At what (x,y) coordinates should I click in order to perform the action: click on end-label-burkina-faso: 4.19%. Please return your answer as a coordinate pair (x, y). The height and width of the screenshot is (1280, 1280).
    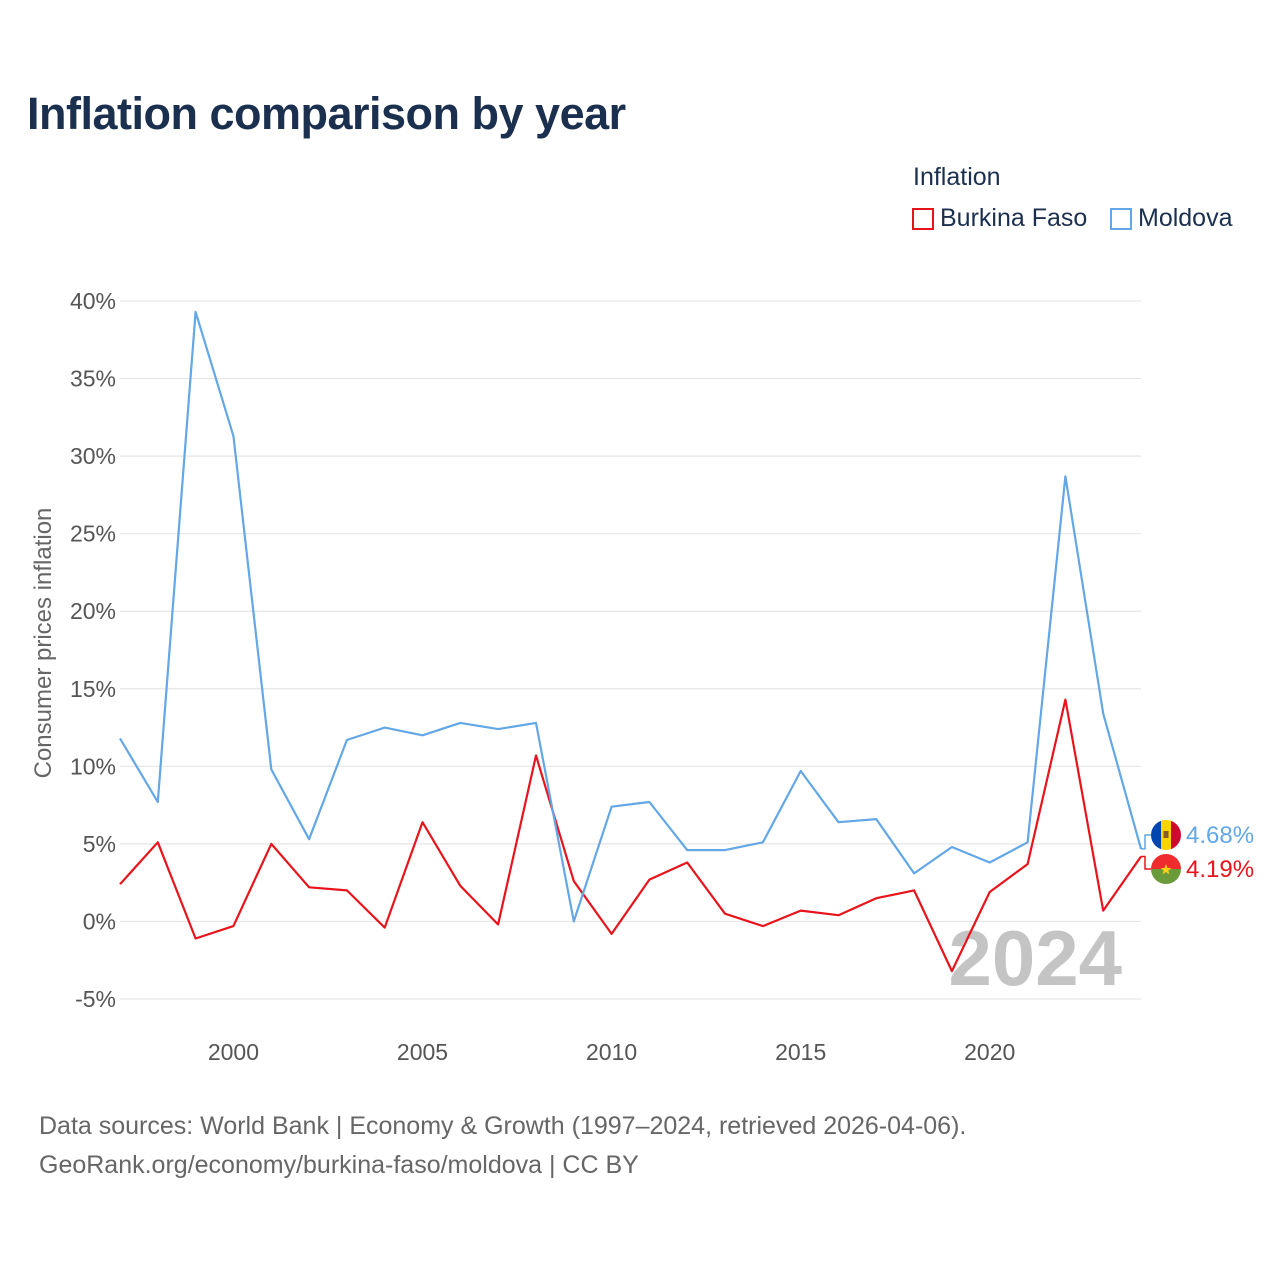
    Looking at the image, I should click on (1220, 869).